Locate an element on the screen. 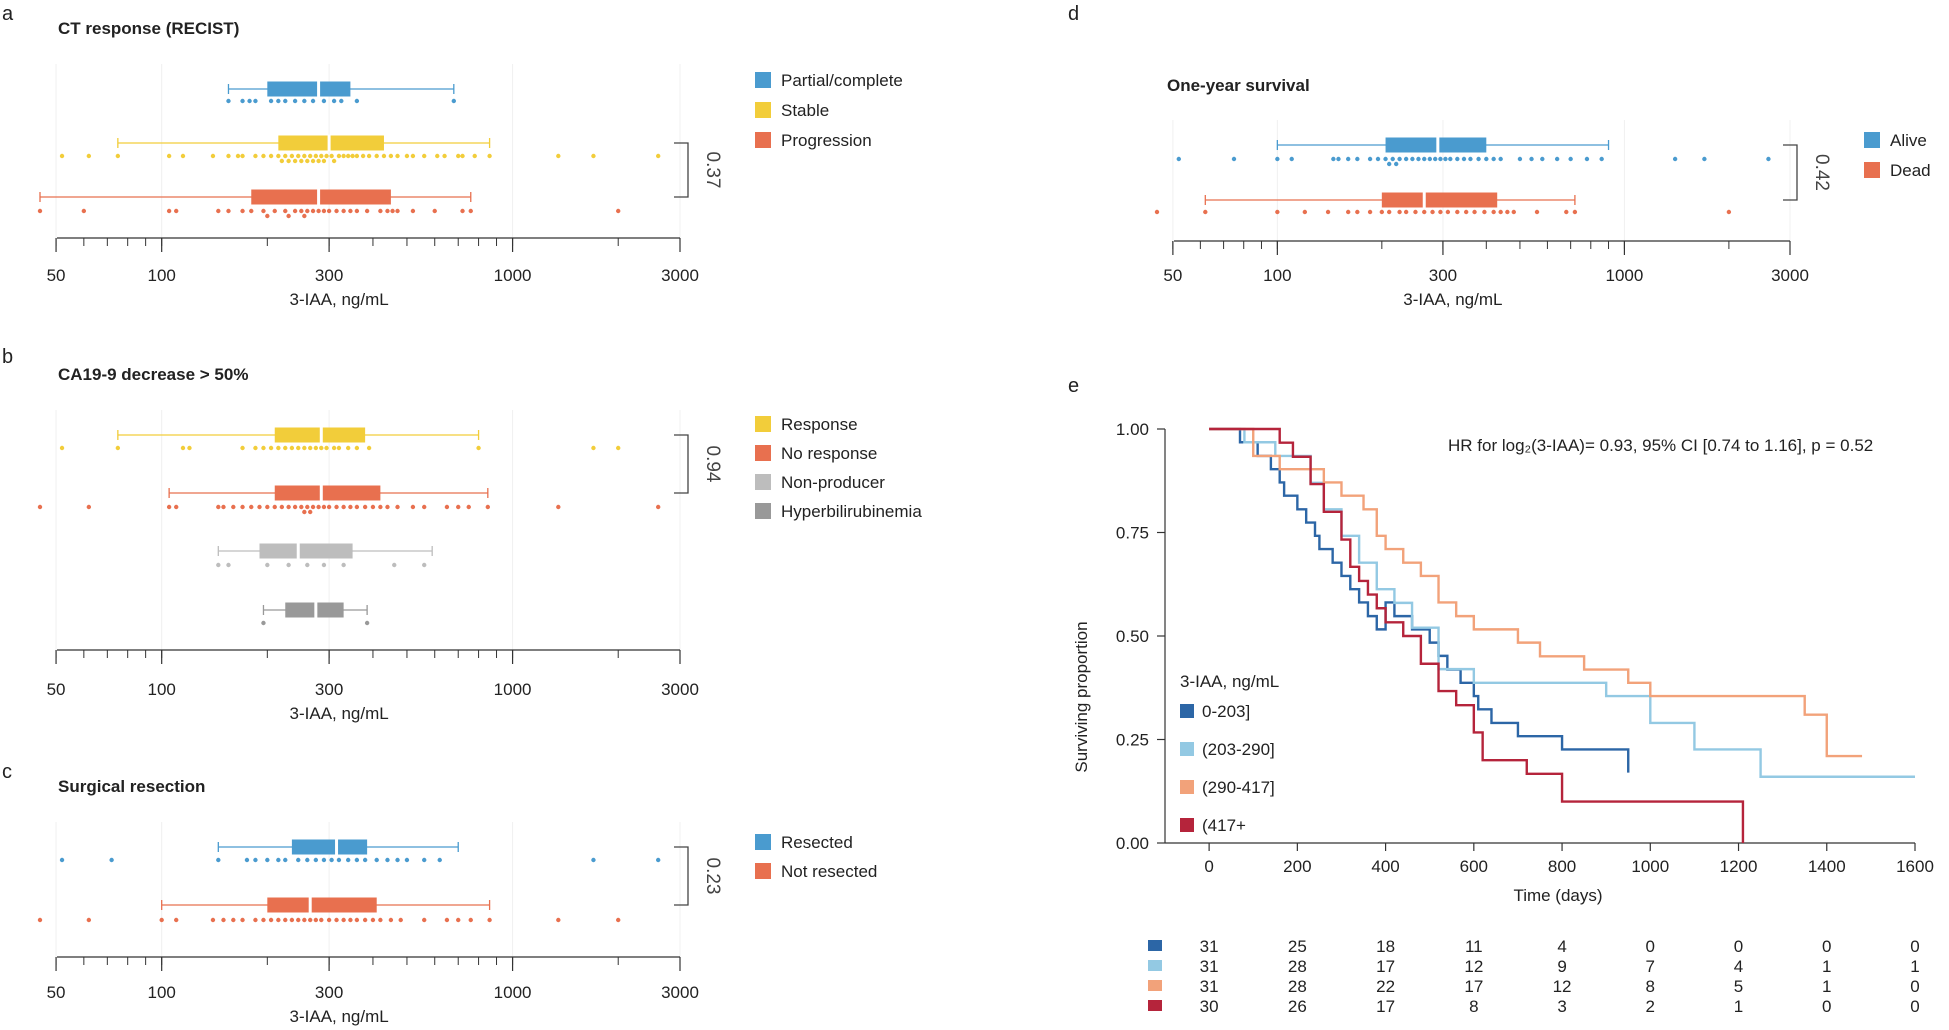  x-tick-label: 100 is located at coordinates (161, 992).